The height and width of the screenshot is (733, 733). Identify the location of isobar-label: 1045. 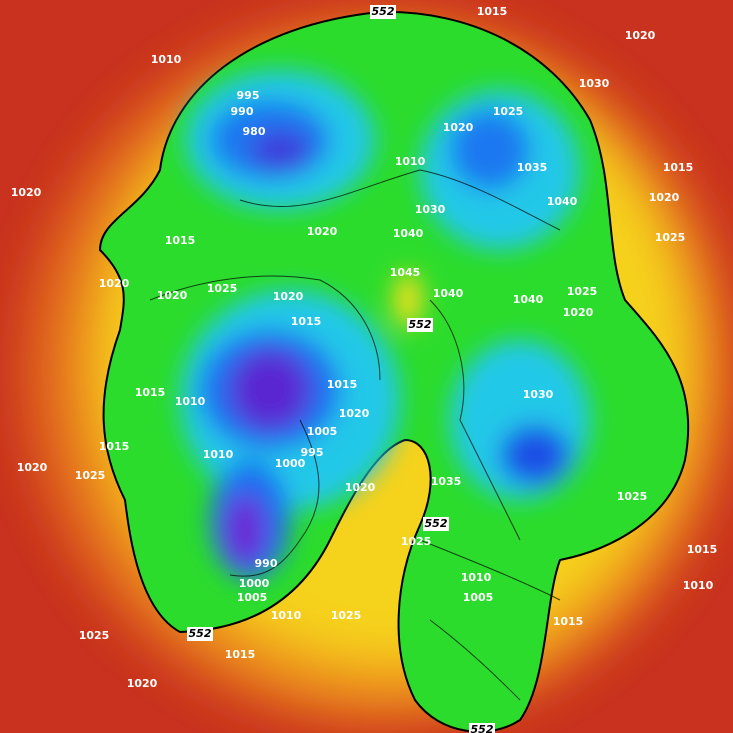
(405, 272).